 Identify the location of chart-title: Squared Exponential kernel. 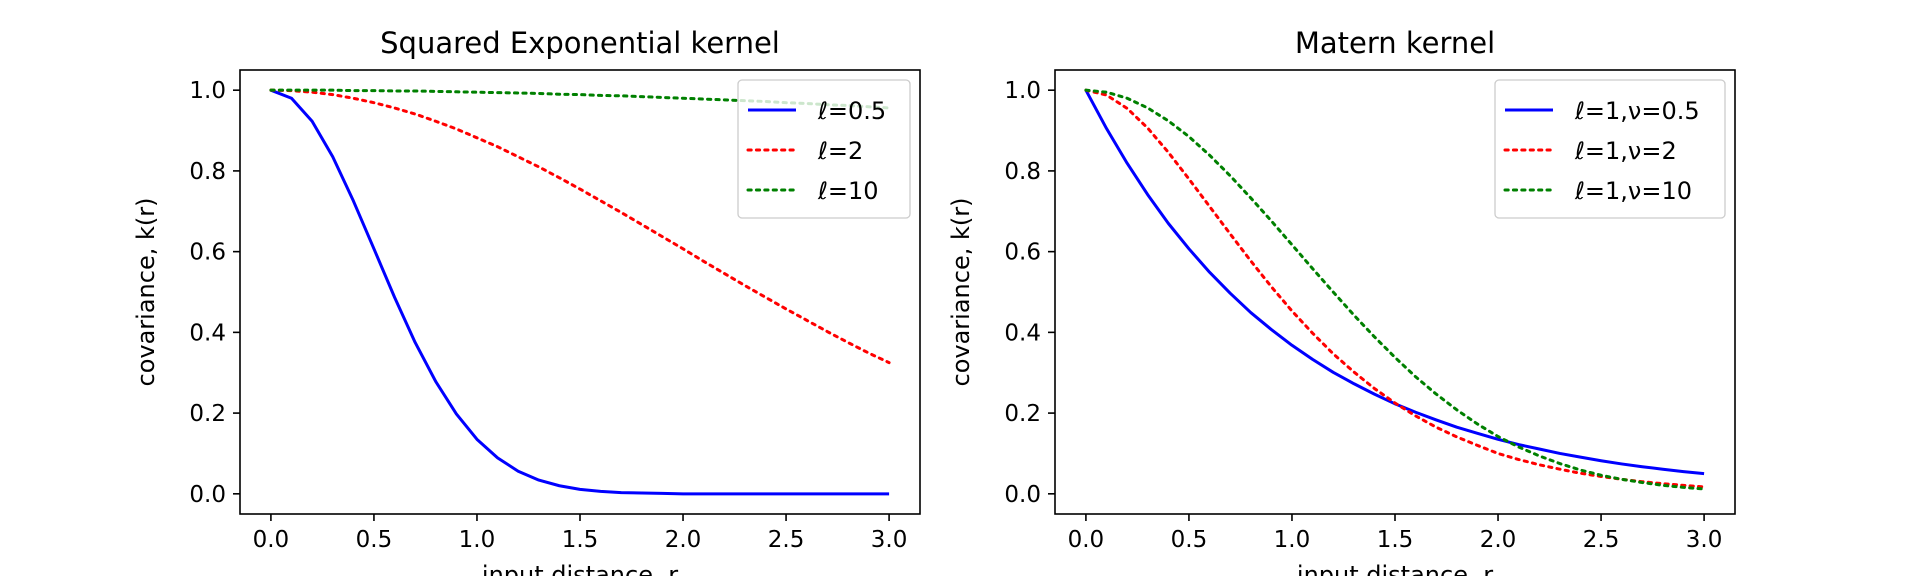
(580, 43).